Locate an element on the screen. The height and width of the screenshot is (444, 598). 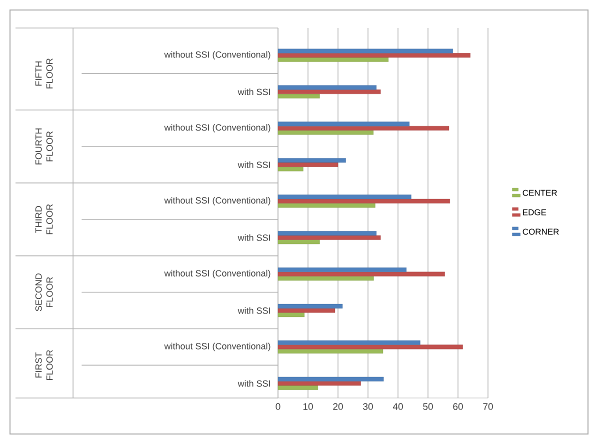
x-tick-label: 40 is located at coordinates (397, 406).